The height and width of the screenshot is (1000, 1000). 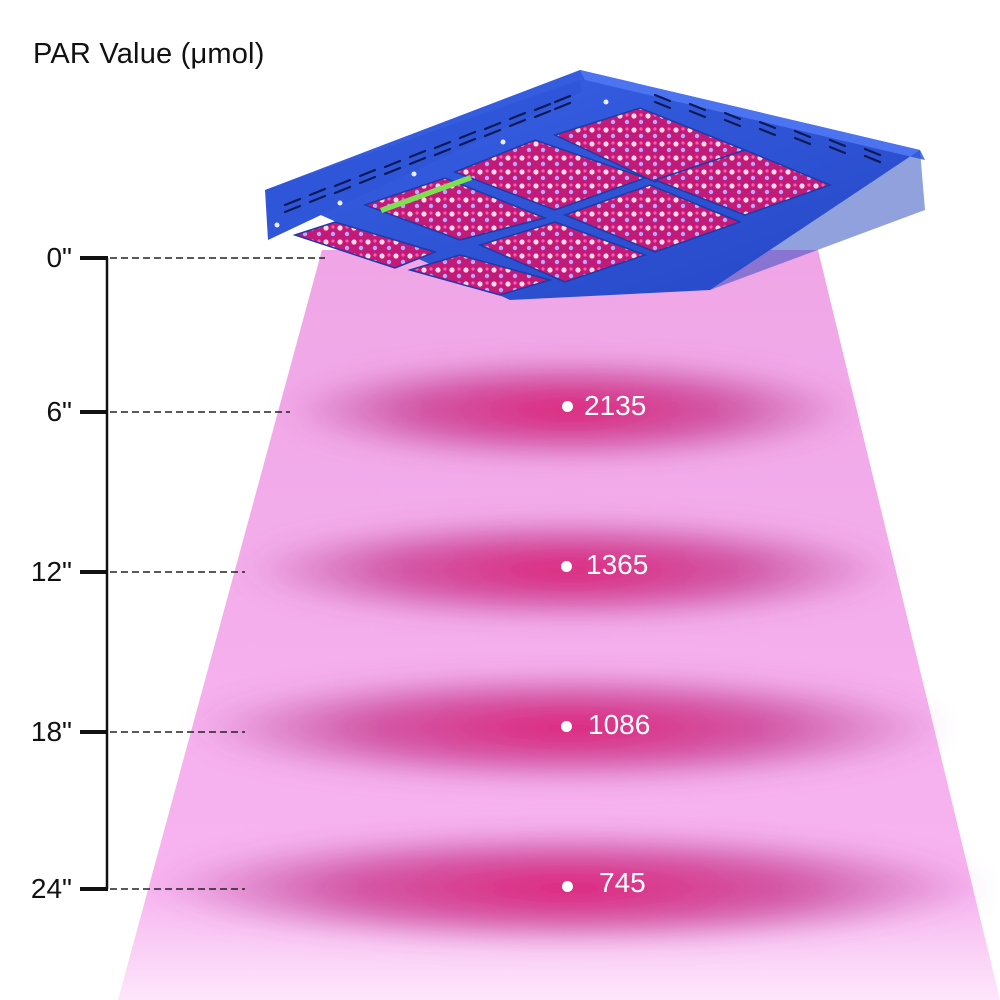 What do you see at coordinates (59, 257) in the screenshot?
I see `scale-tick-0: 0"` at bounding box center [59, 257].